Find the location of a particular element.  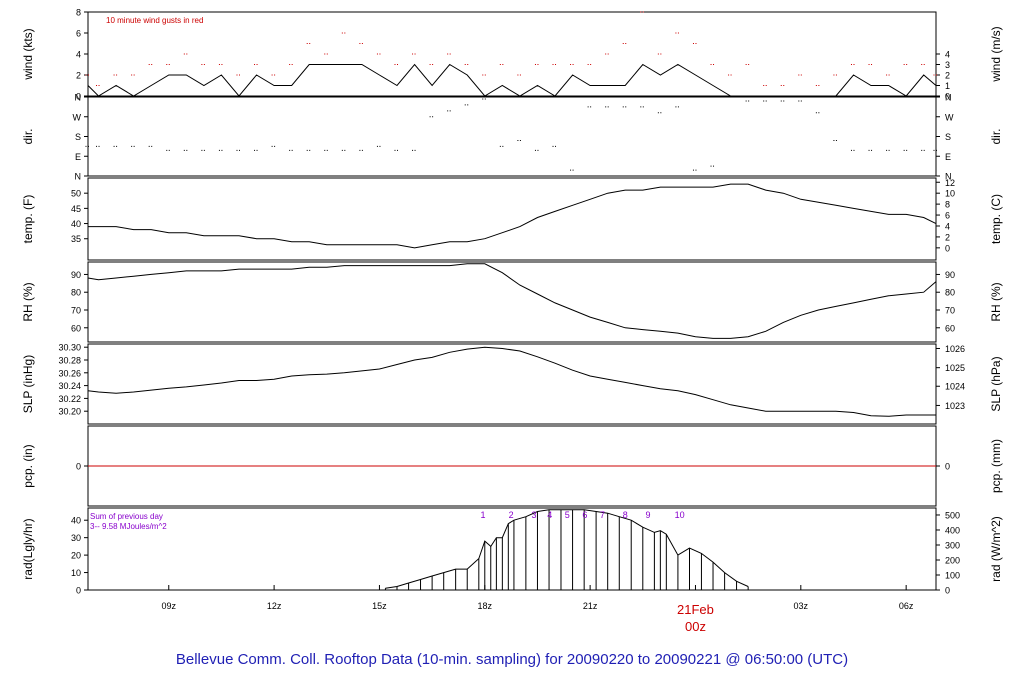

right-tick-label: S is located at coordinates (948, 137).